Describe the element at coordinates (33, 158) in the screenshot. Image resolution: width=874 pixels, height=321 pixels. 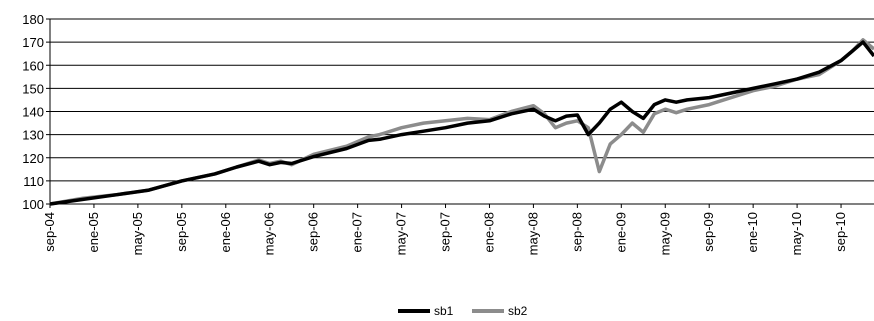
I see `y-tick-label: 120` at that location.